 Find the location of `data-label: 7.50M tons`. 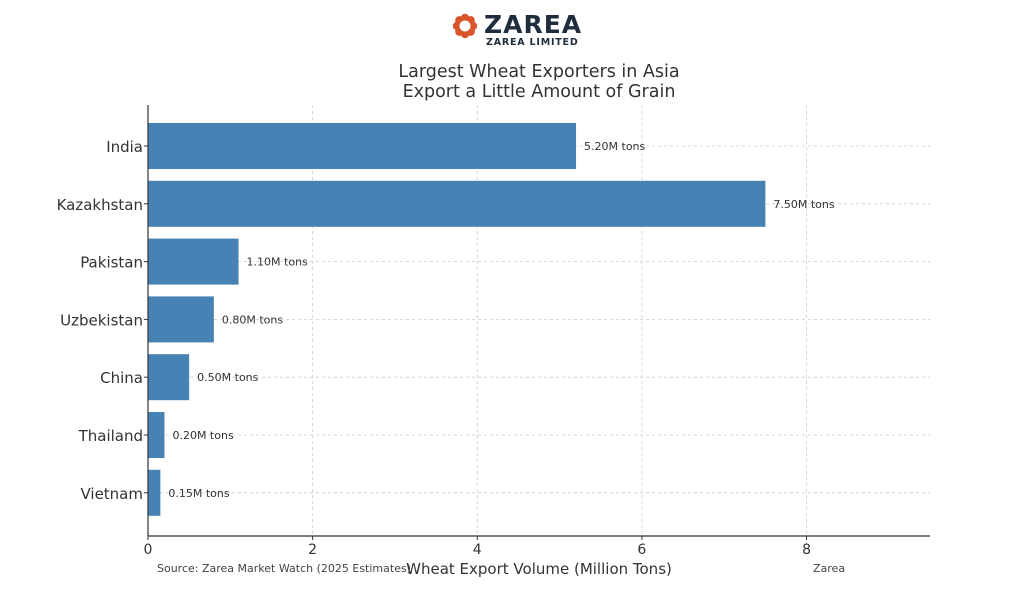

data-label: 7.50M tons is located at coordinates (803, 204).